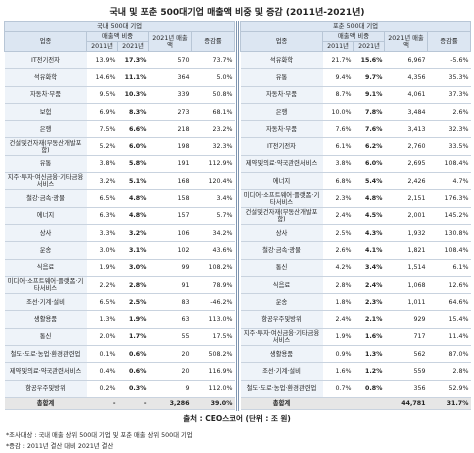 This screenshot has height=453, width=474. Describe the element at coordinates (355, 60) in the screenshot. I see `table-row: 석유화학 21.7% 15.6% 6,967 -5.6%` at that location.